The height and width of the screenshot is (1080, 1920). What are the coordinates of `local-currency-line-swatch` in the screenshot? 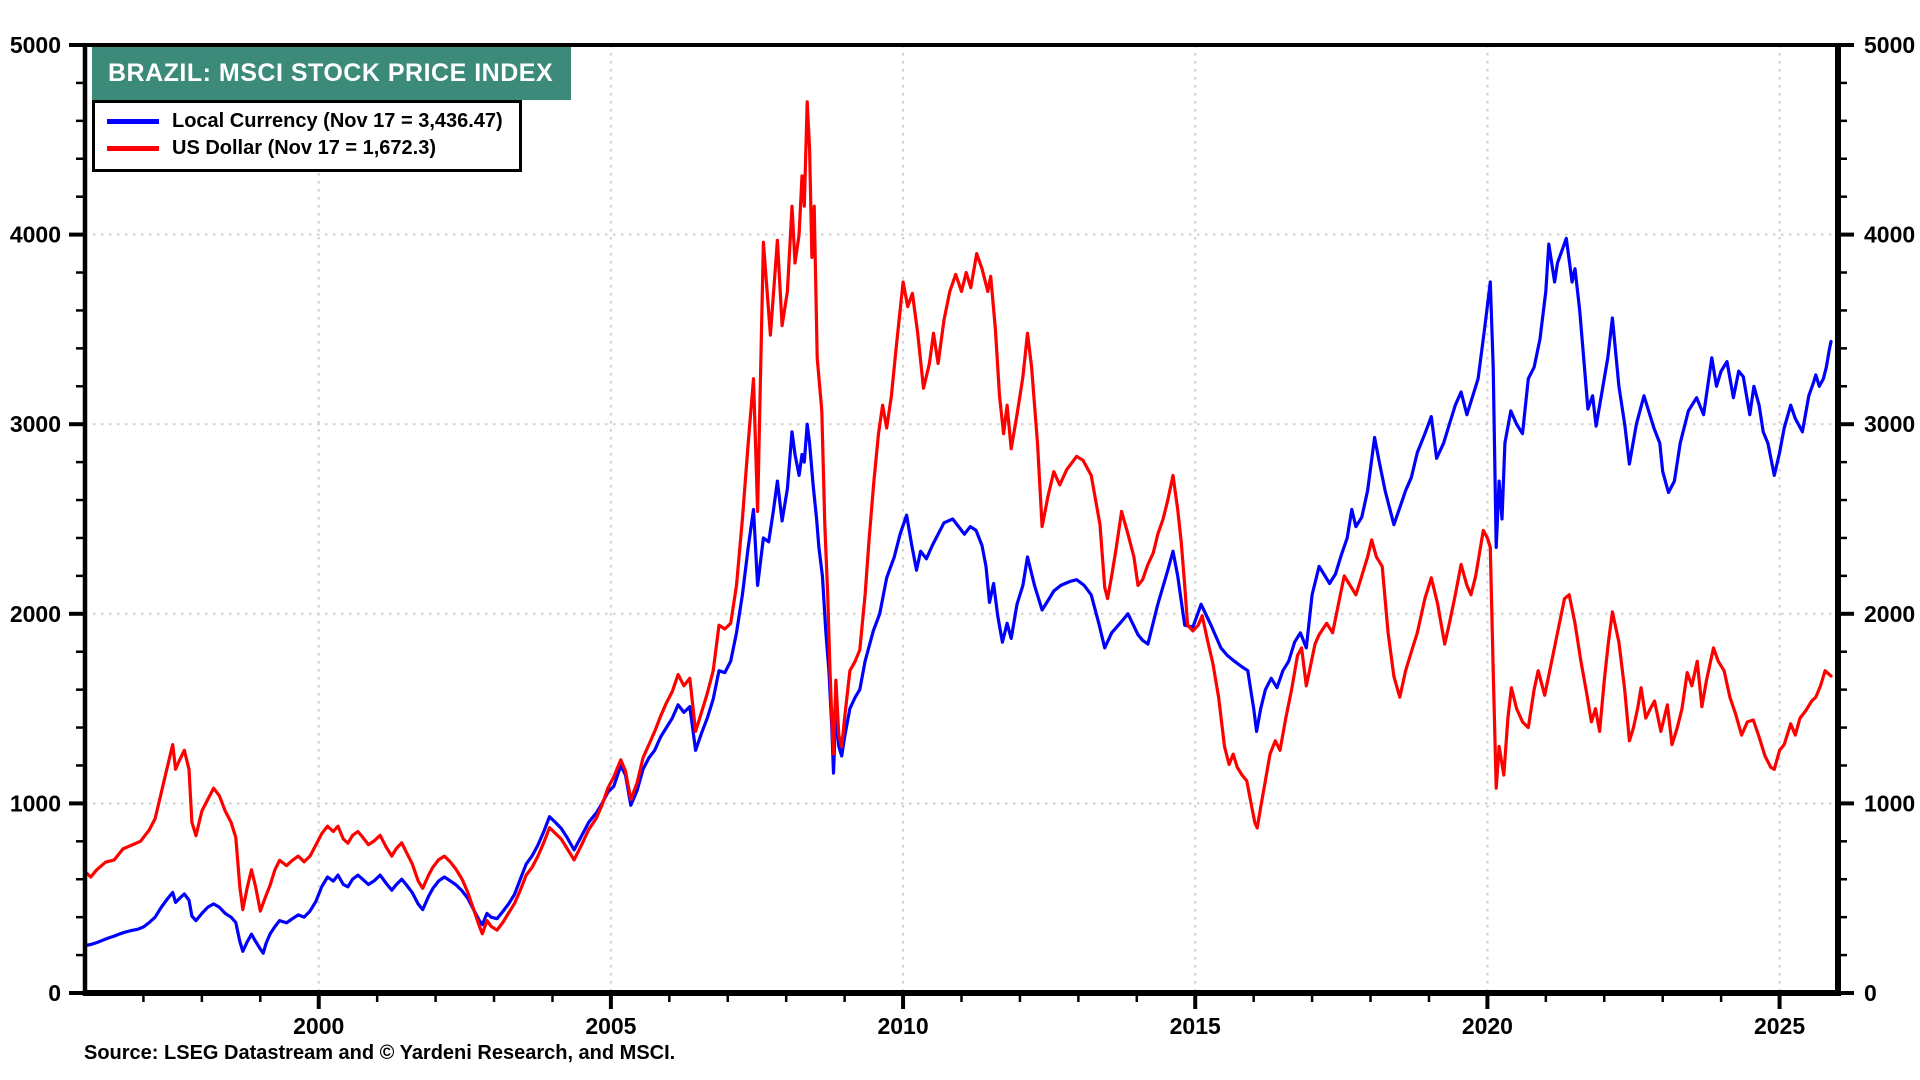 It's located at (133, 121).